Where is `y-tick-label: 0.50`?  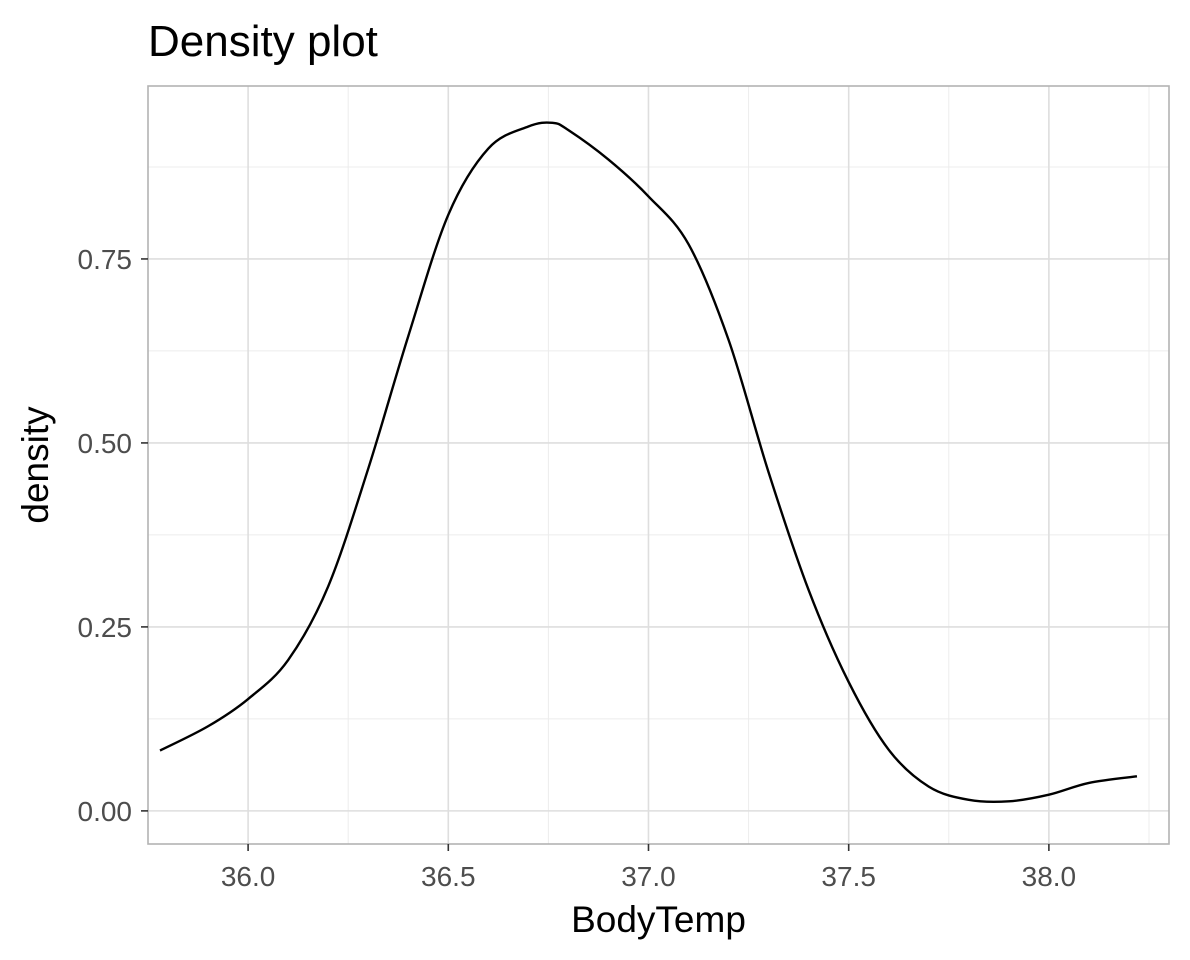
y-tick-label: 0.50 is located at coordinates (105, 443).